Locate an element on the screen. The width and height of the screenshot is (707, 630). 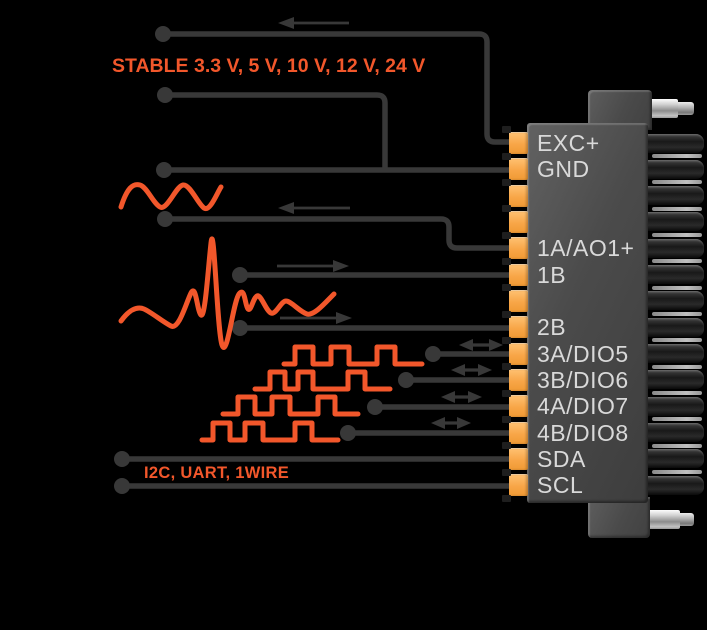
right-arrow-icon is located at coordinates (316, 318).